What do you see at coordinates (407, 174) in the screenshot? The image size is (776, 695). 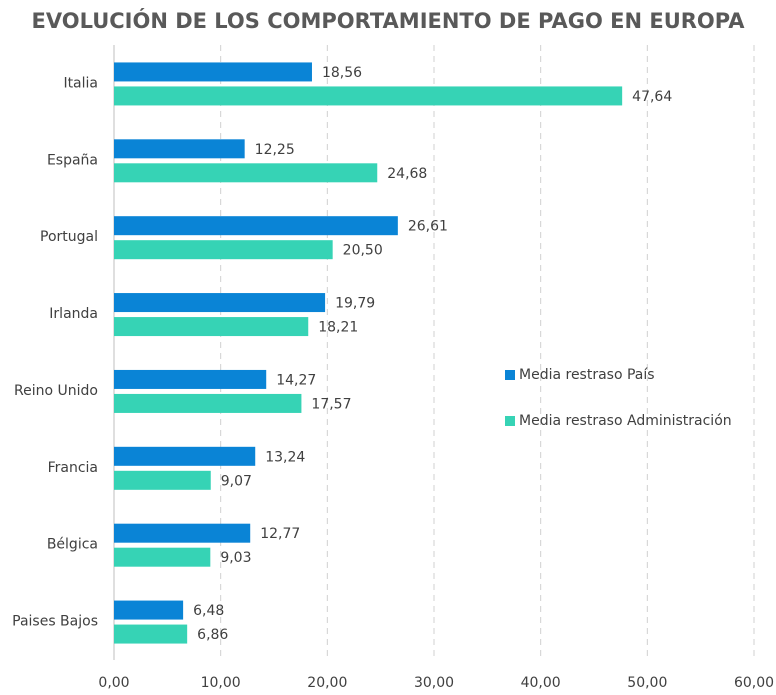 I see `value-label: 24,68` at bounding box center [407, 174].